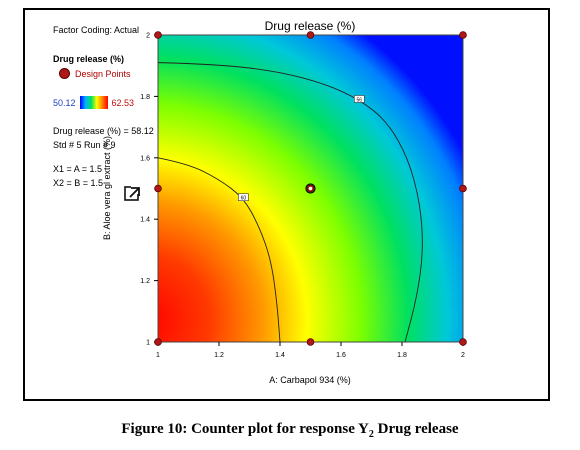 This screenshot has height=450, width=580. Describe the element at coordinates (123, 102) in the screenshot. I see `color-scale-max: 62.53` at that location.